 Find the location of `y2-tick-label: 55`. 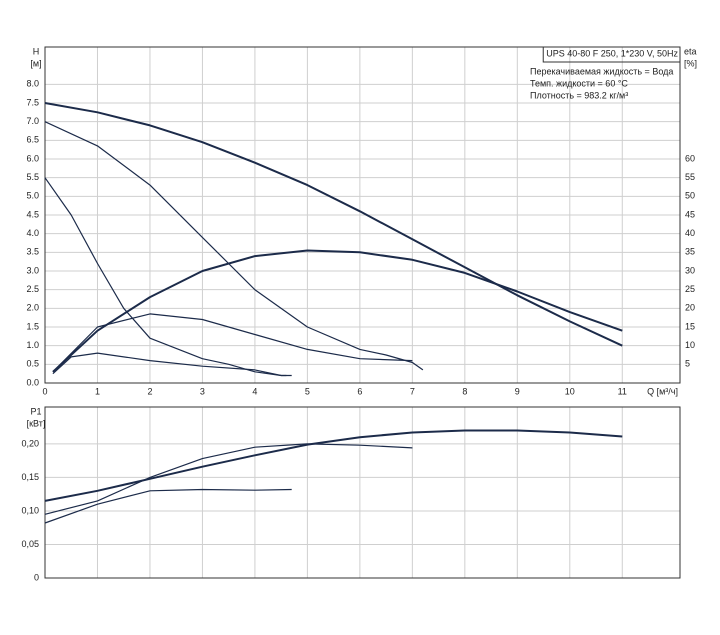

y2-tick-label: 55 is located at coordinates (690, 177).